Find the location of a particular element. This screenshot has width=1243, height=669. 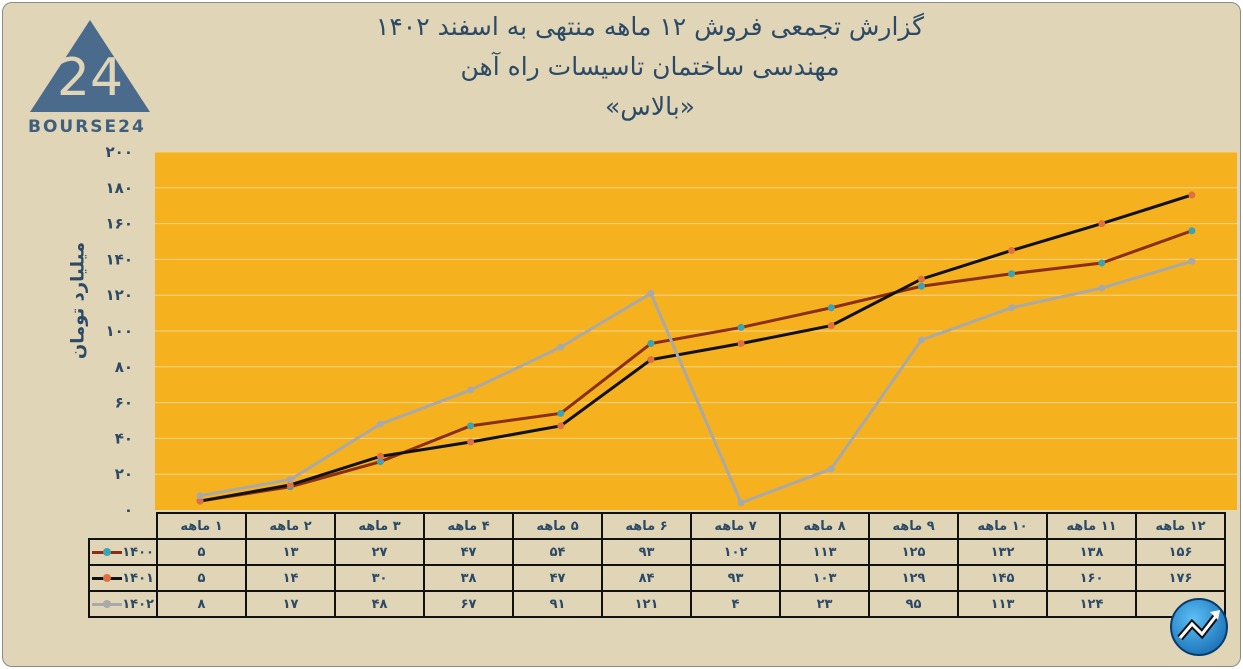

data-label: ۱۳۲ is located at coordinates (1002, 552).